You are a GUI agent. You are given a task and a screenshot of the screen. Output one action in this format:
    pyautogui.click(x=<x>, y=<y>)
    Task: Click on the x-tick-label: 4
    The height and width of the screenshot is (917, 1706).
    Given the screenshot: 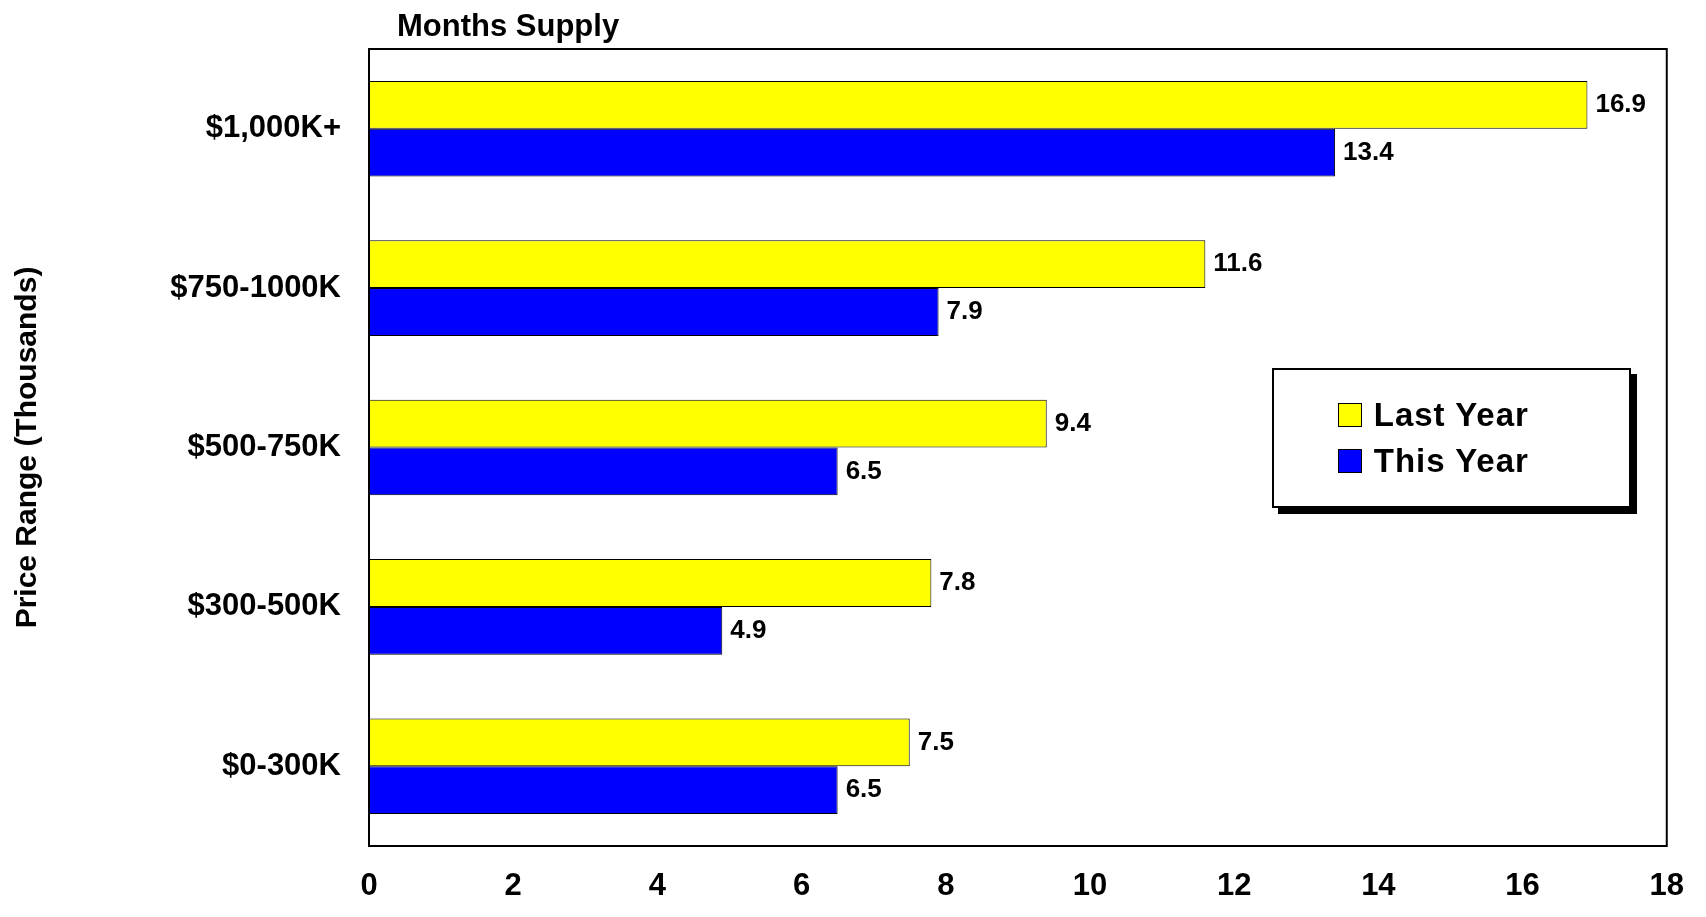 What is the action you would take?
    pyautogui.click(x=657, y=885)
    